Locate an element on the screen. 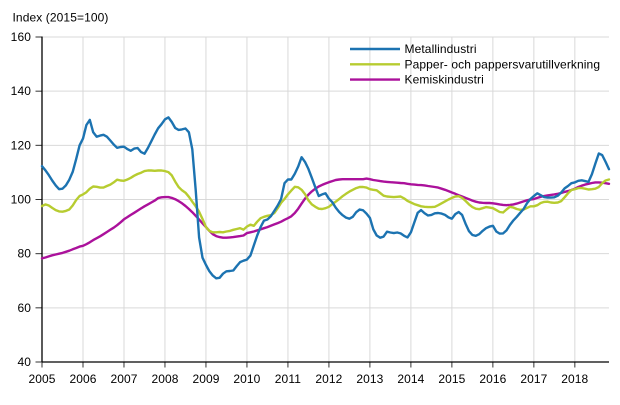 The height and width of the screenshot is (405, 620). svg-text: Index (2015=100) is located at coordinates (61, 18).